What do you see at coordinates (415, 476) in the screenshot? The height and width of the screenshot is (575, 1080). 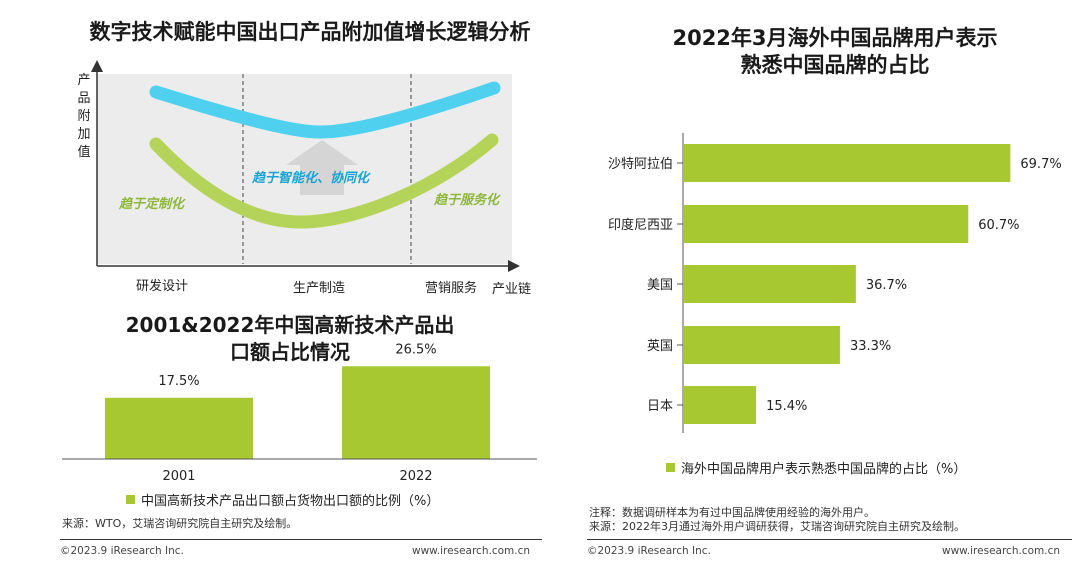 I see `bar-category-label-2022: 2022` at bounding box center [415, 476].